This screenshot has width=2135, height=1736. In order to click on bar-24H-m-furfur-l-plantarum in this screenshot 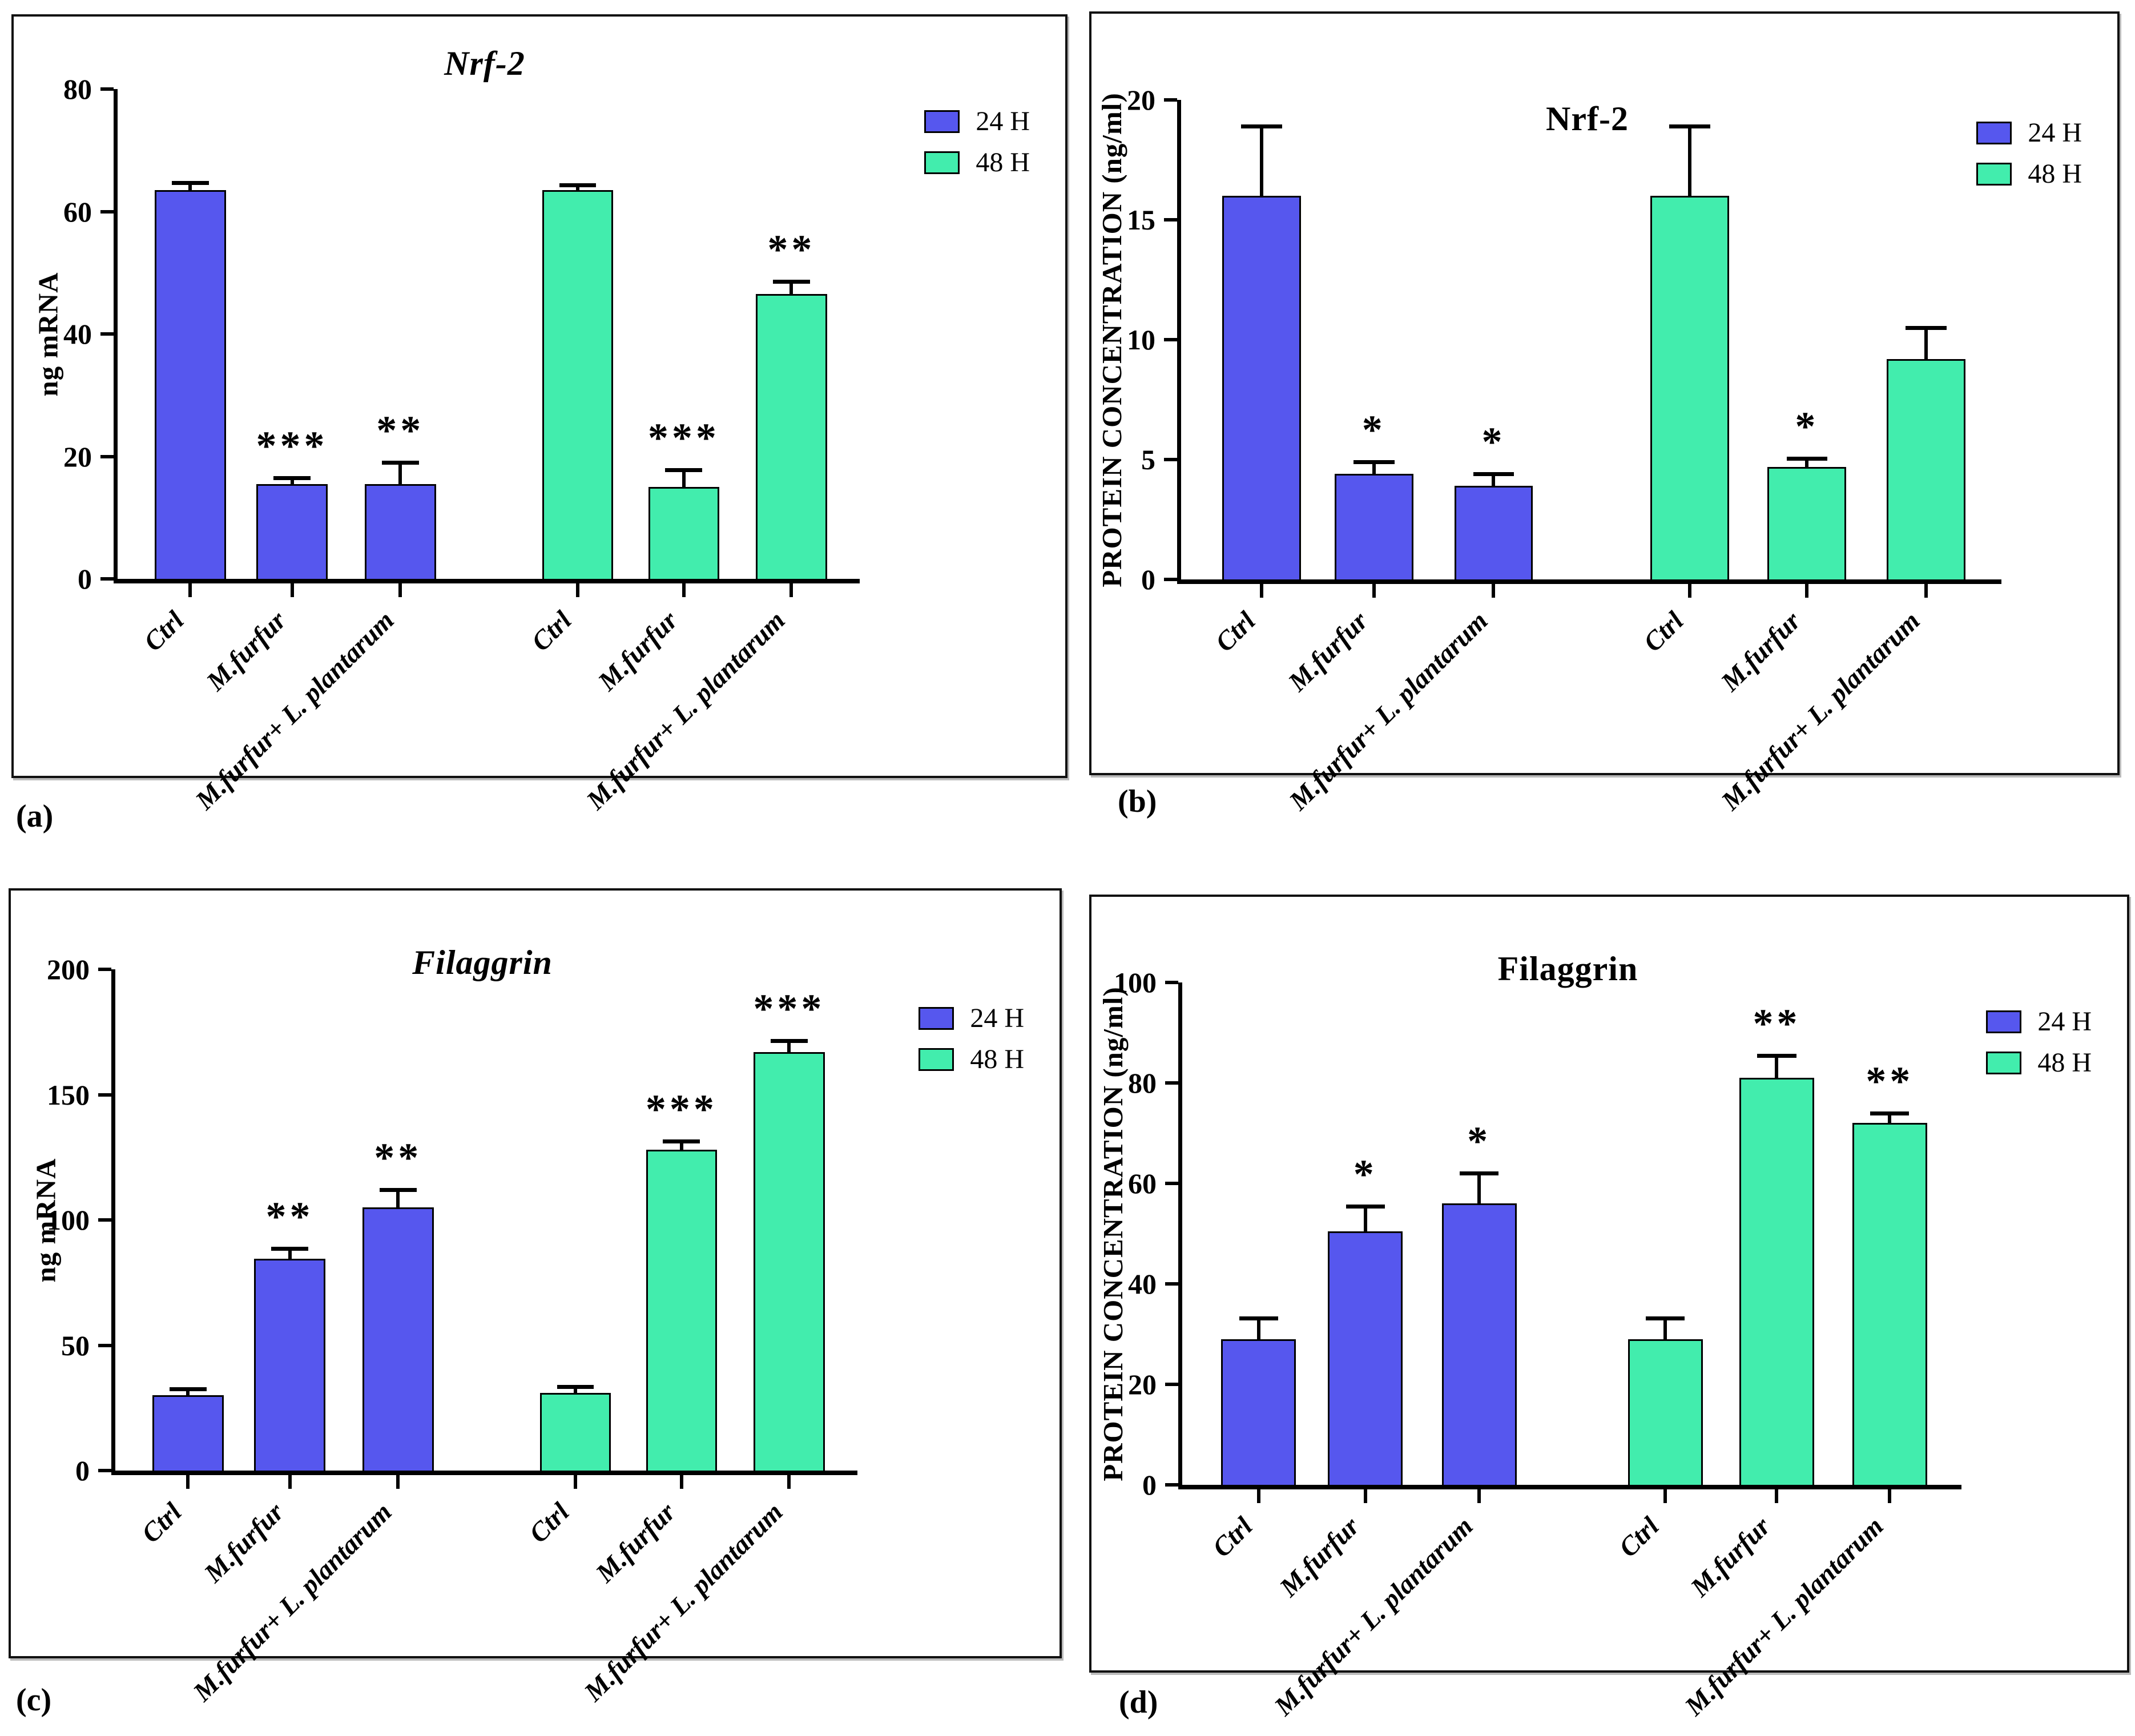, I will do `click(1493, 532)`.